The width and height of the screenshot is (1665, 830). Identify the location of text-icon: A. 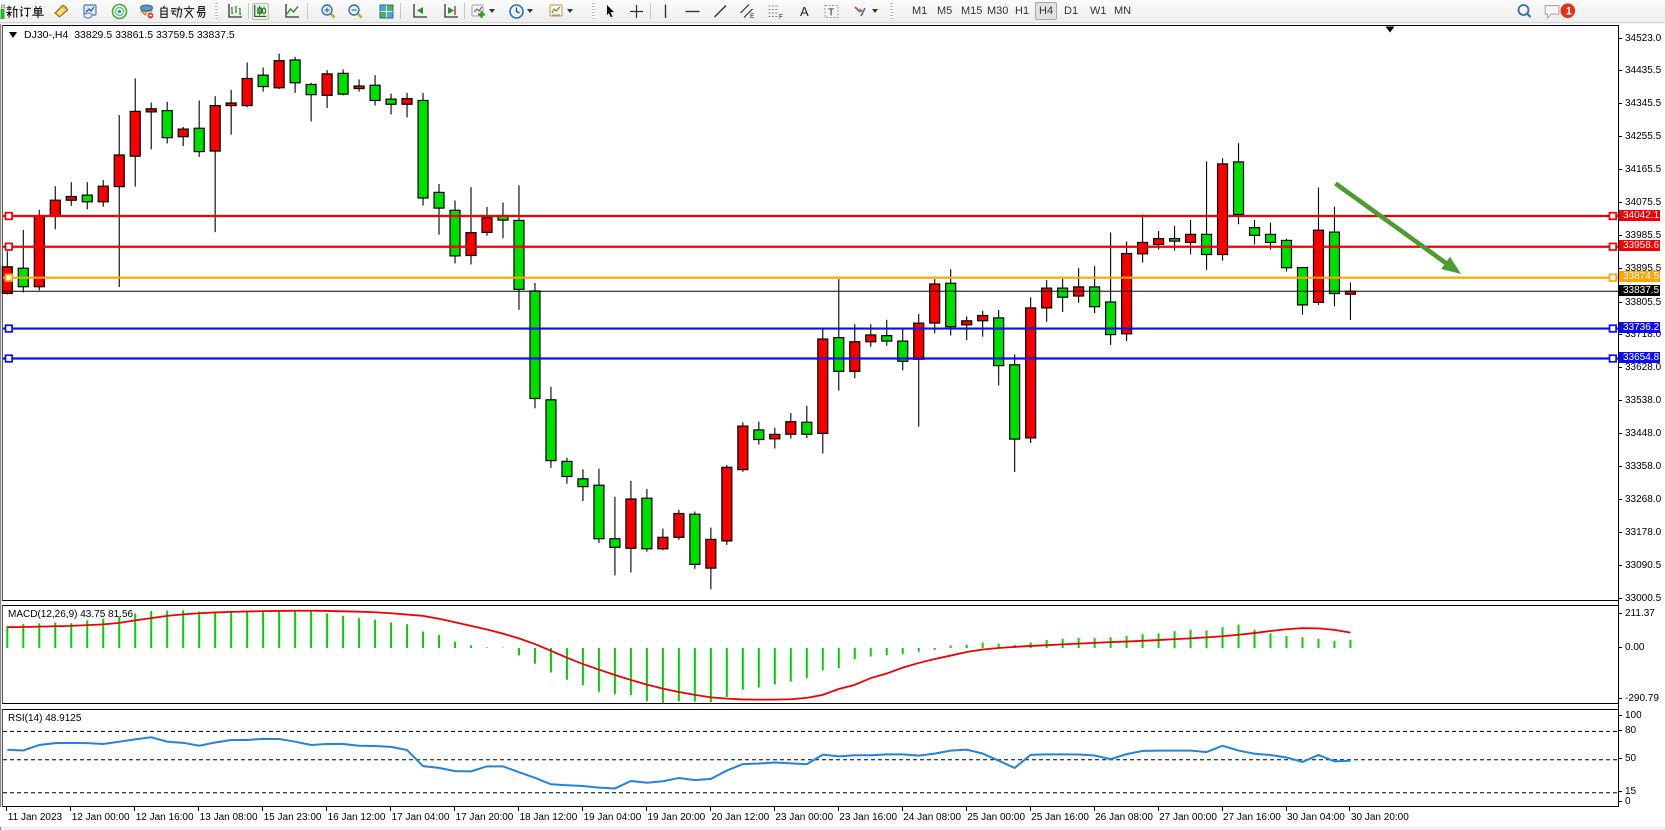
(804, 11).